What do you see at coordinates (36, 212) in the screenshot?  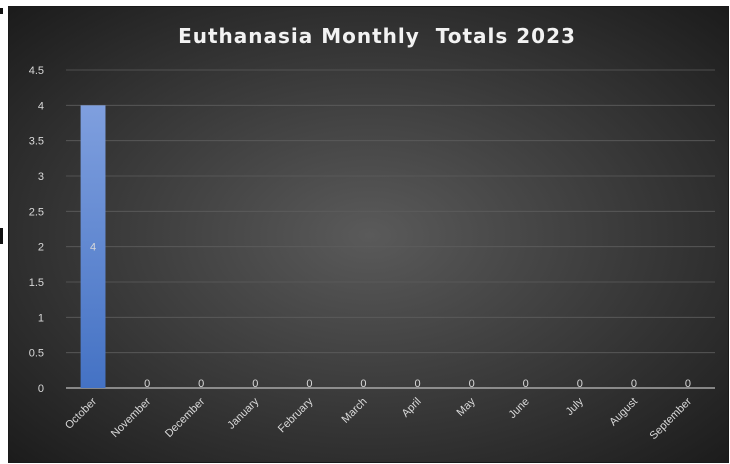 I see `y-tick-label: 2.5` at bounding box center [36, 212].